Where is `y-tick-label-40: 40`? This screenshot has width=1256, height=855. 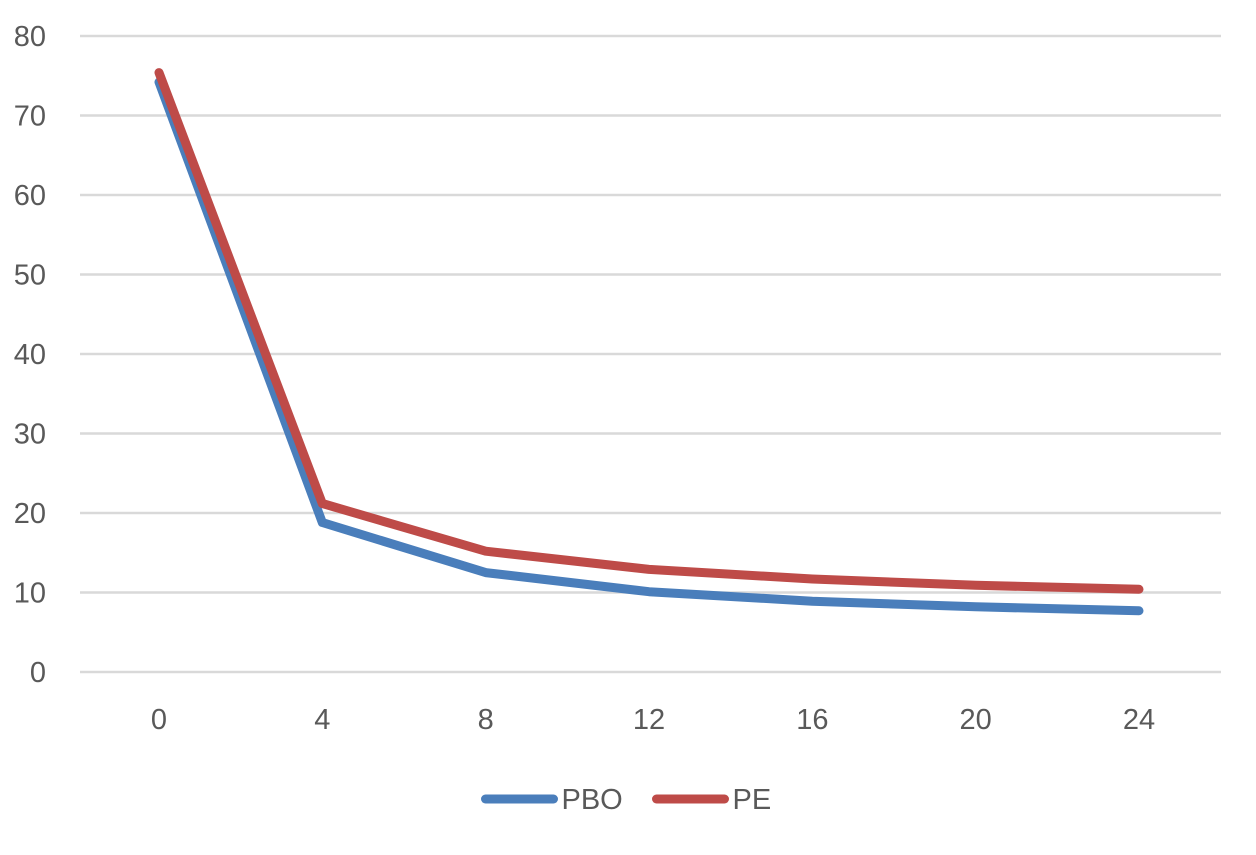 y-tick-label-40: 40 is located at coordinates (30, 355).